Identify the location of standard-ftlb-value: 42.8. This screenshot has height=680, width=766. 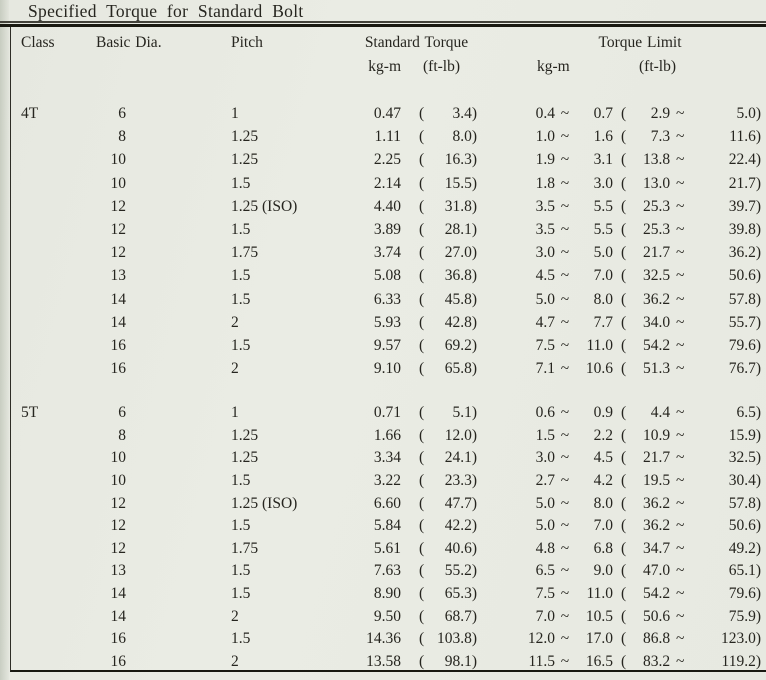
(458, 322).